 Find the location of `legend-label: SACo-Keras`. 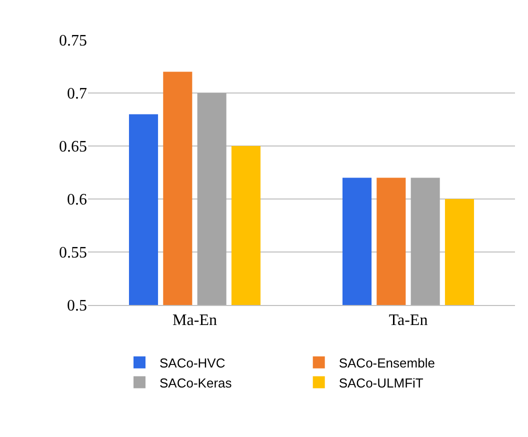

legend-label: SACo-Keras is located at coordinates (196, 382).